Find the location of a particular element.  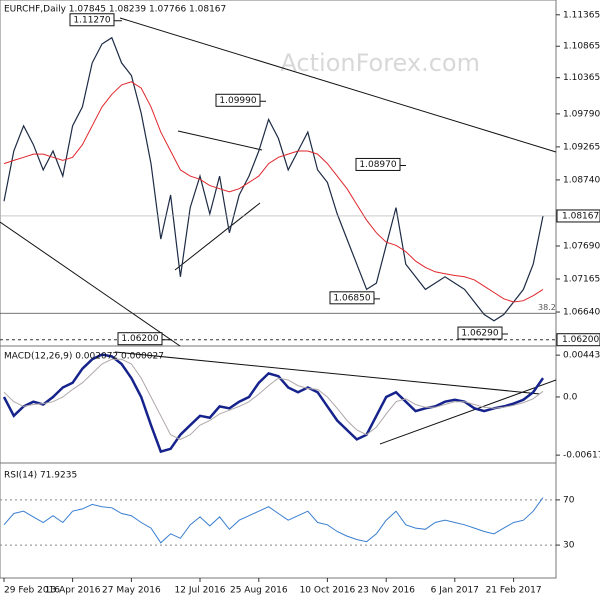

y-tick-label: 0.004435 is located at coordinates (581, 356).